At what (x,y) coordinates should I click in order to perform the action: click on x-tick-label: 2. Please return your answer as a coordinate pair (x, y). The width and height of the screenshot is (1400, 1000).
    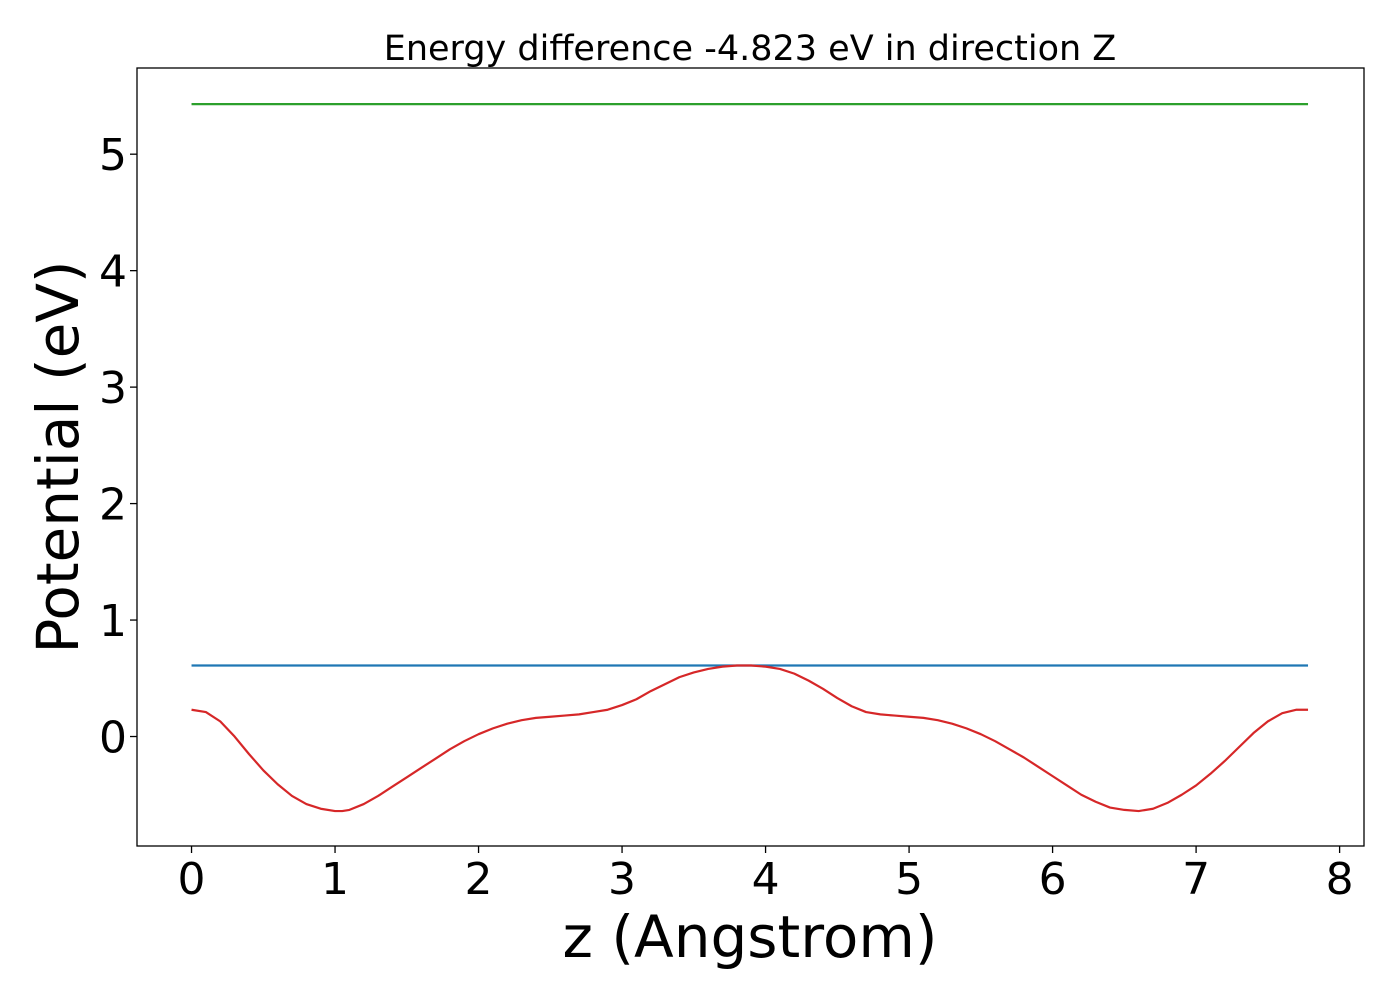
    Looking at the image, I should click on (479, 879).